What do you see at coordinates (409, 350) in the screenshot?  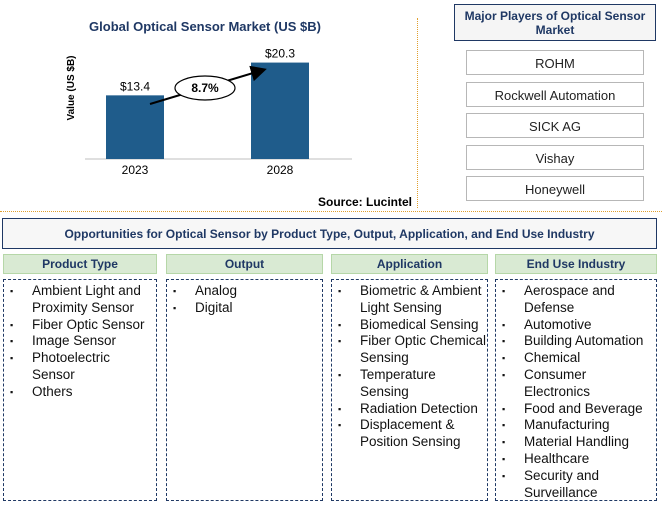 I see `list-item: Fiber Optic Chemical Sensing` at bounding box center [409, 350].